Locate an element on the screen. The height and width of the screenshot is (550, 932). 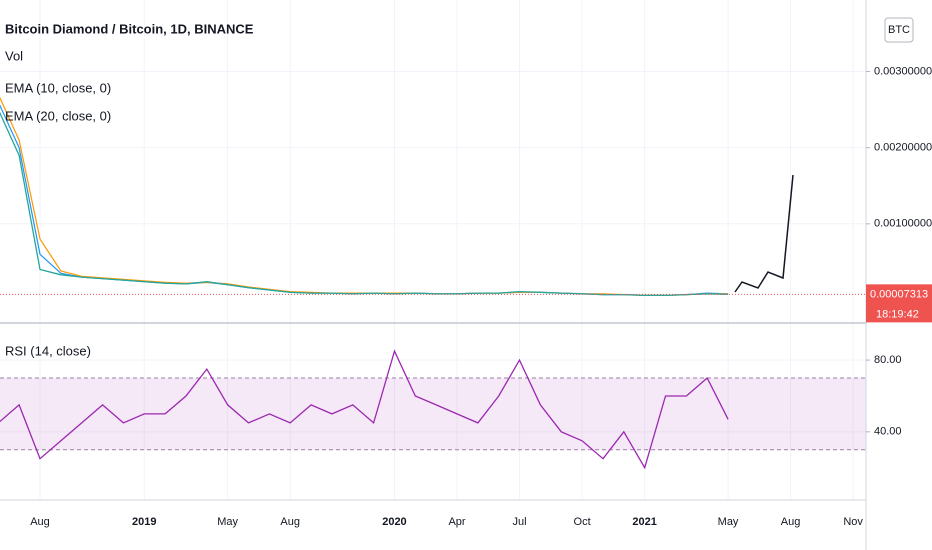
y-tick-label: 0.00100000 is located at coordinates (903, 224).